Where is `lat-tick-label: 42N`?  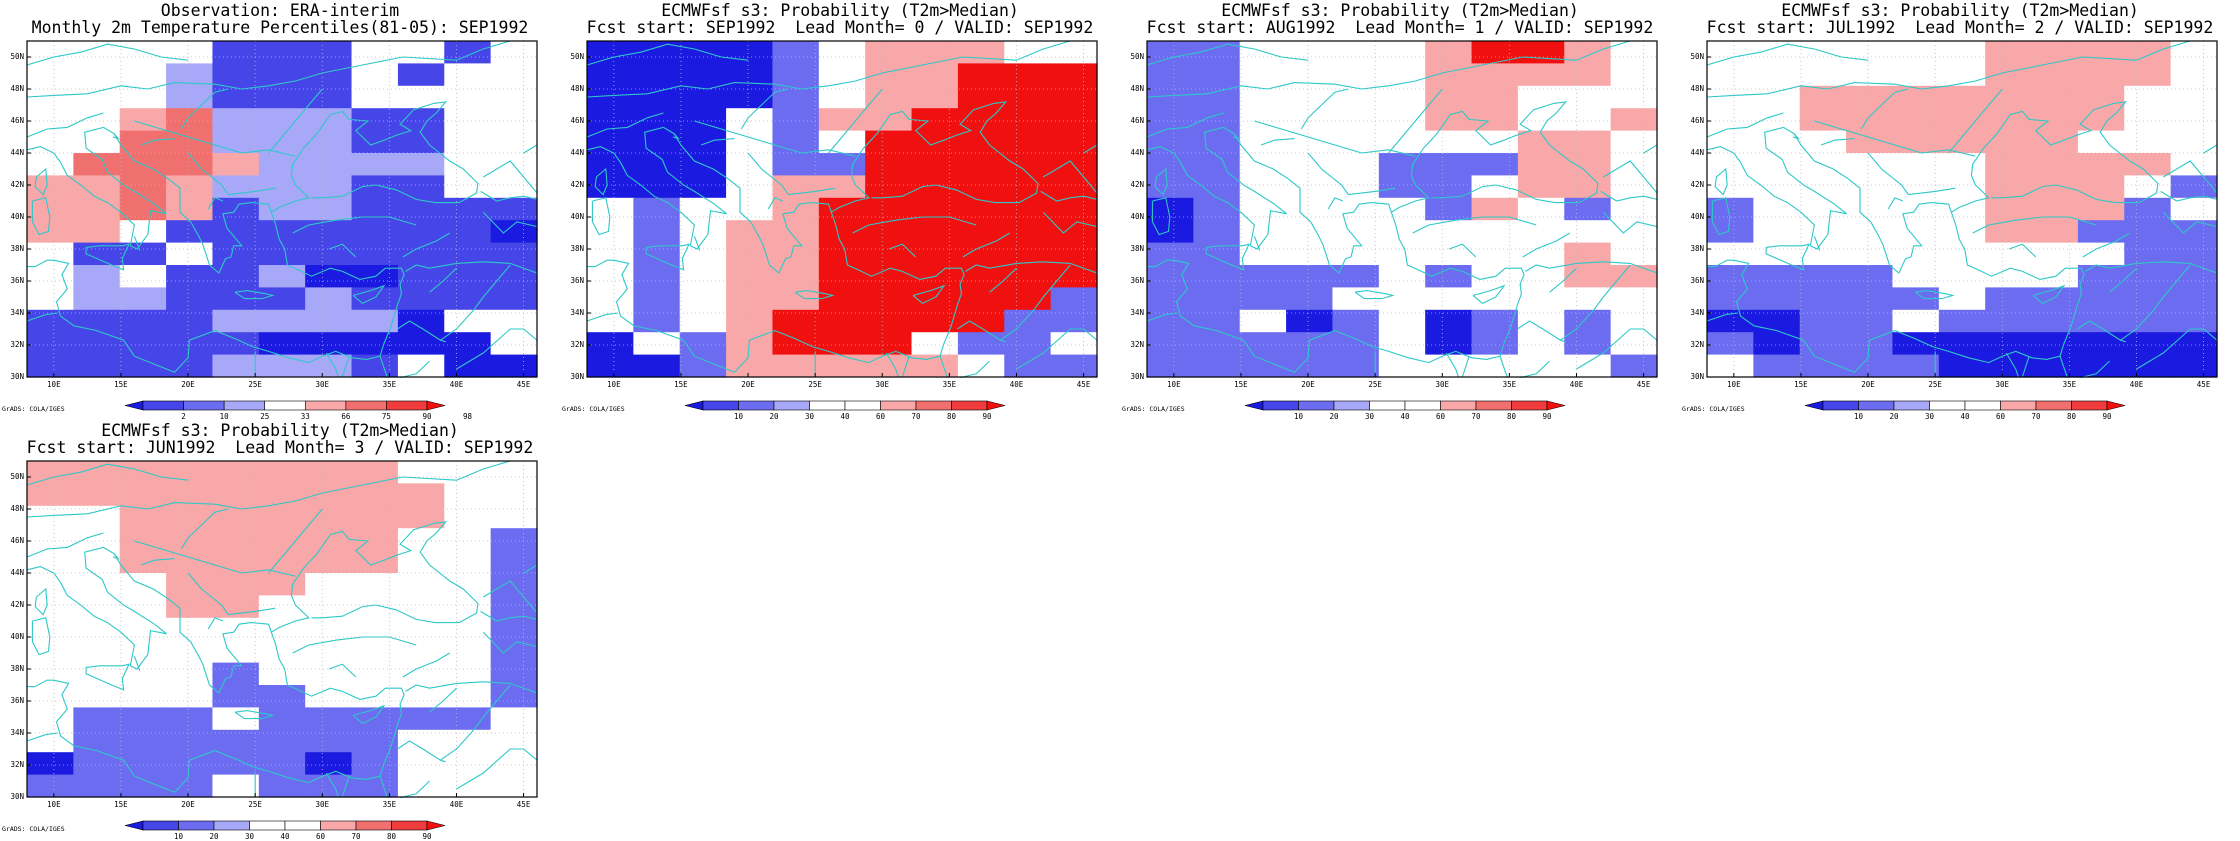 lat-tick-label: 42N is located at coordinates (577, 184).